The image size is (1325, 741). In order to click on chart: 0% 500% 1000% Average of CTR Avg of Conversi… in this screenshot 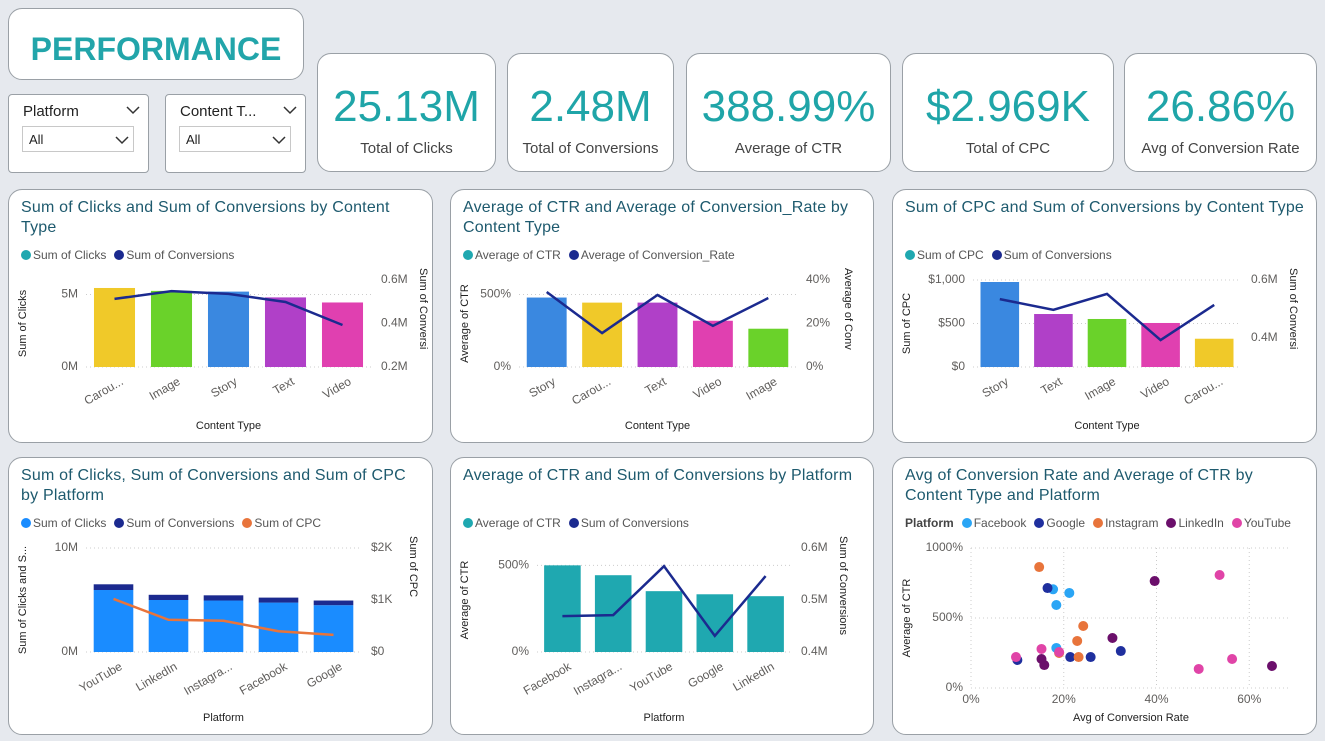, I will do `click(1096, 632)`.